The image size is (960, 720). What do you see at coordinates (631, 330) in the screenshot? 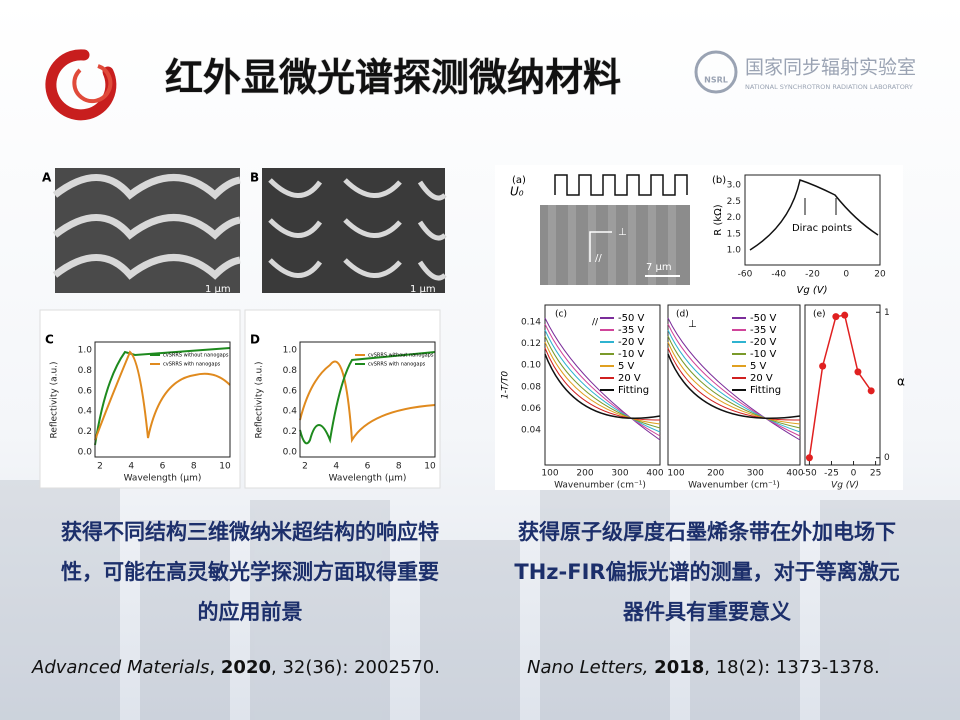
I see `legend-label: -35 V` at bounding box center [631, 330].